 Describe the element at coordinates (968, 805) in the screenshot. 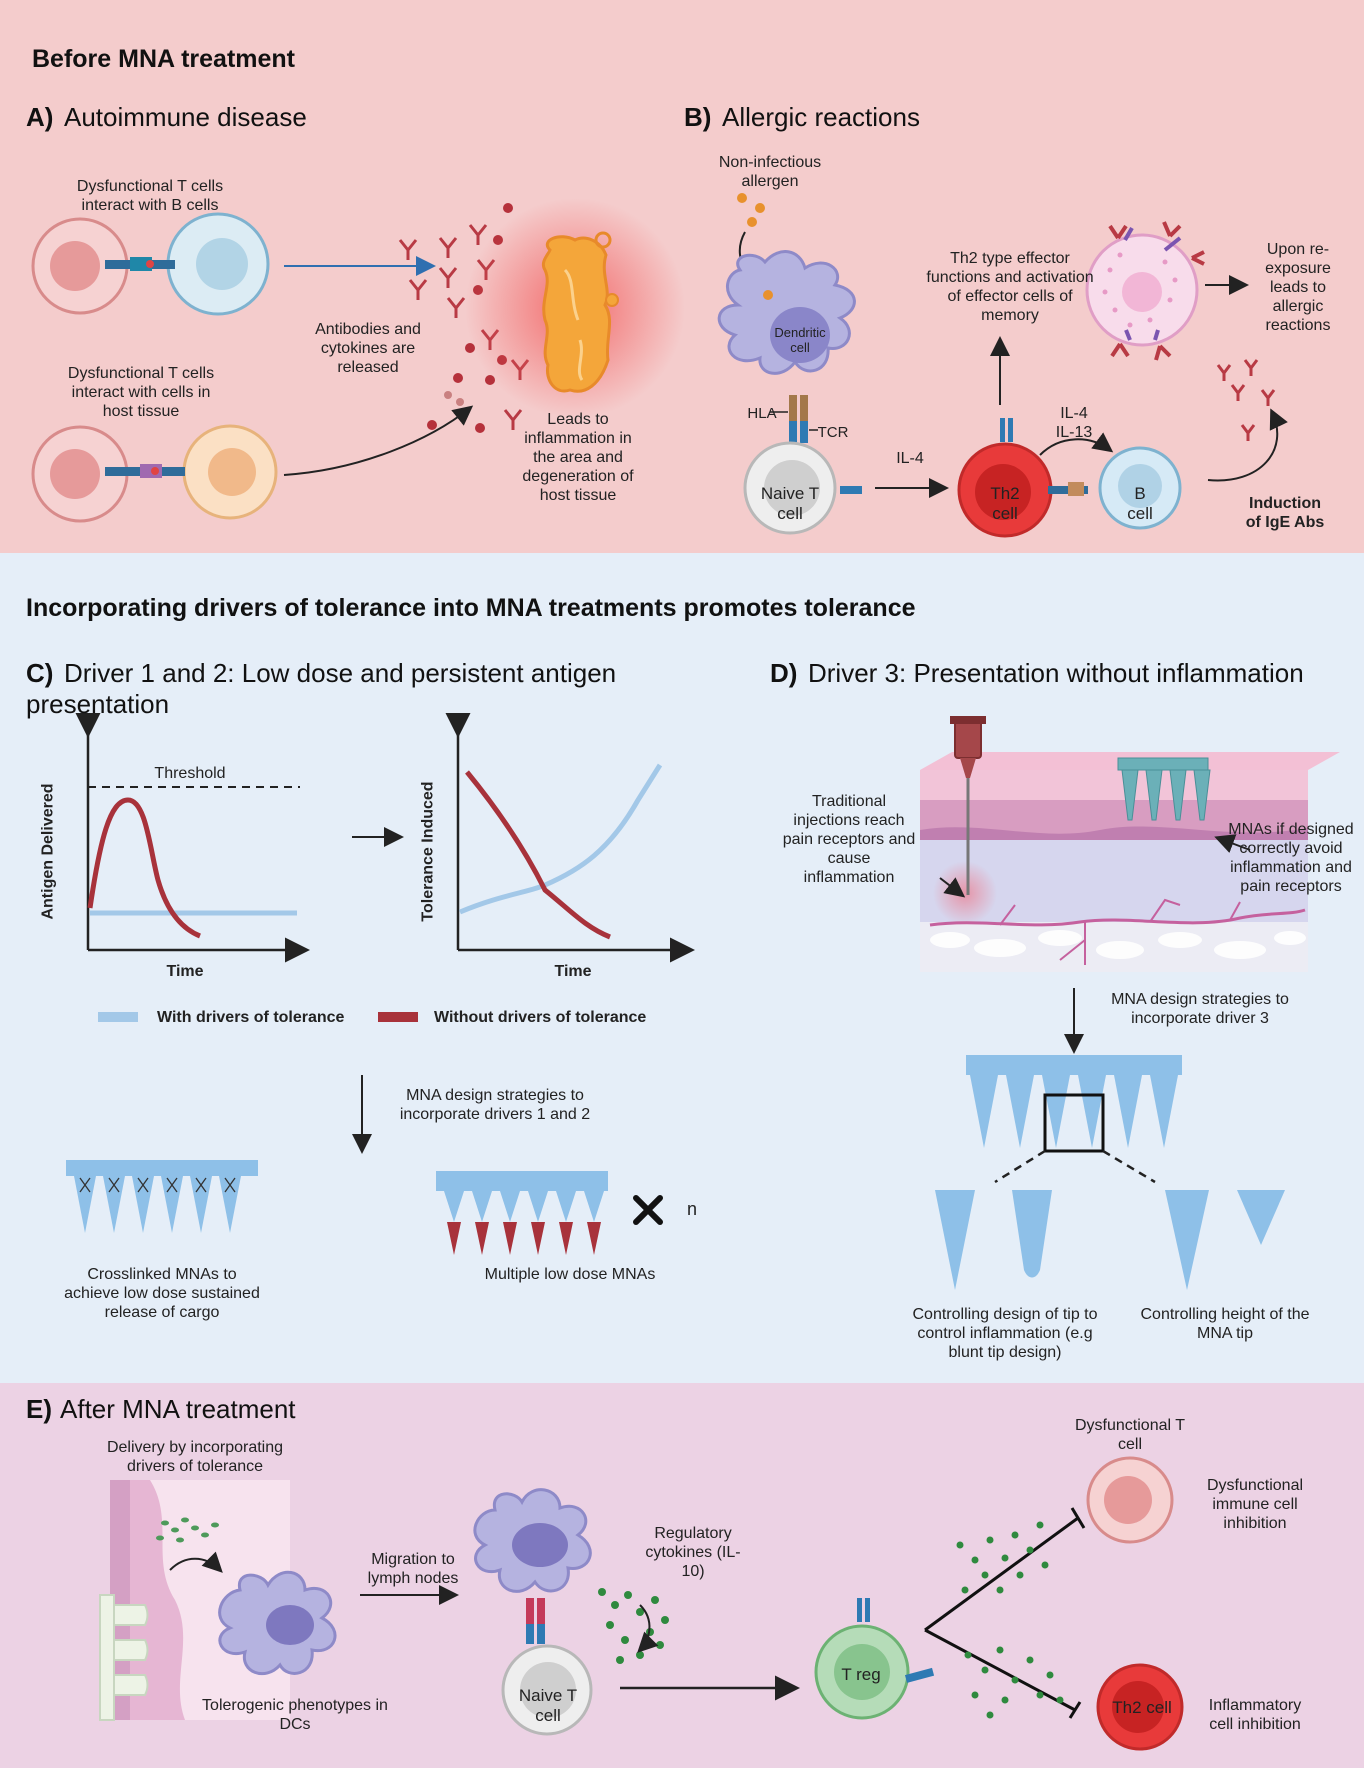

I see `syringe-needle` at that location.